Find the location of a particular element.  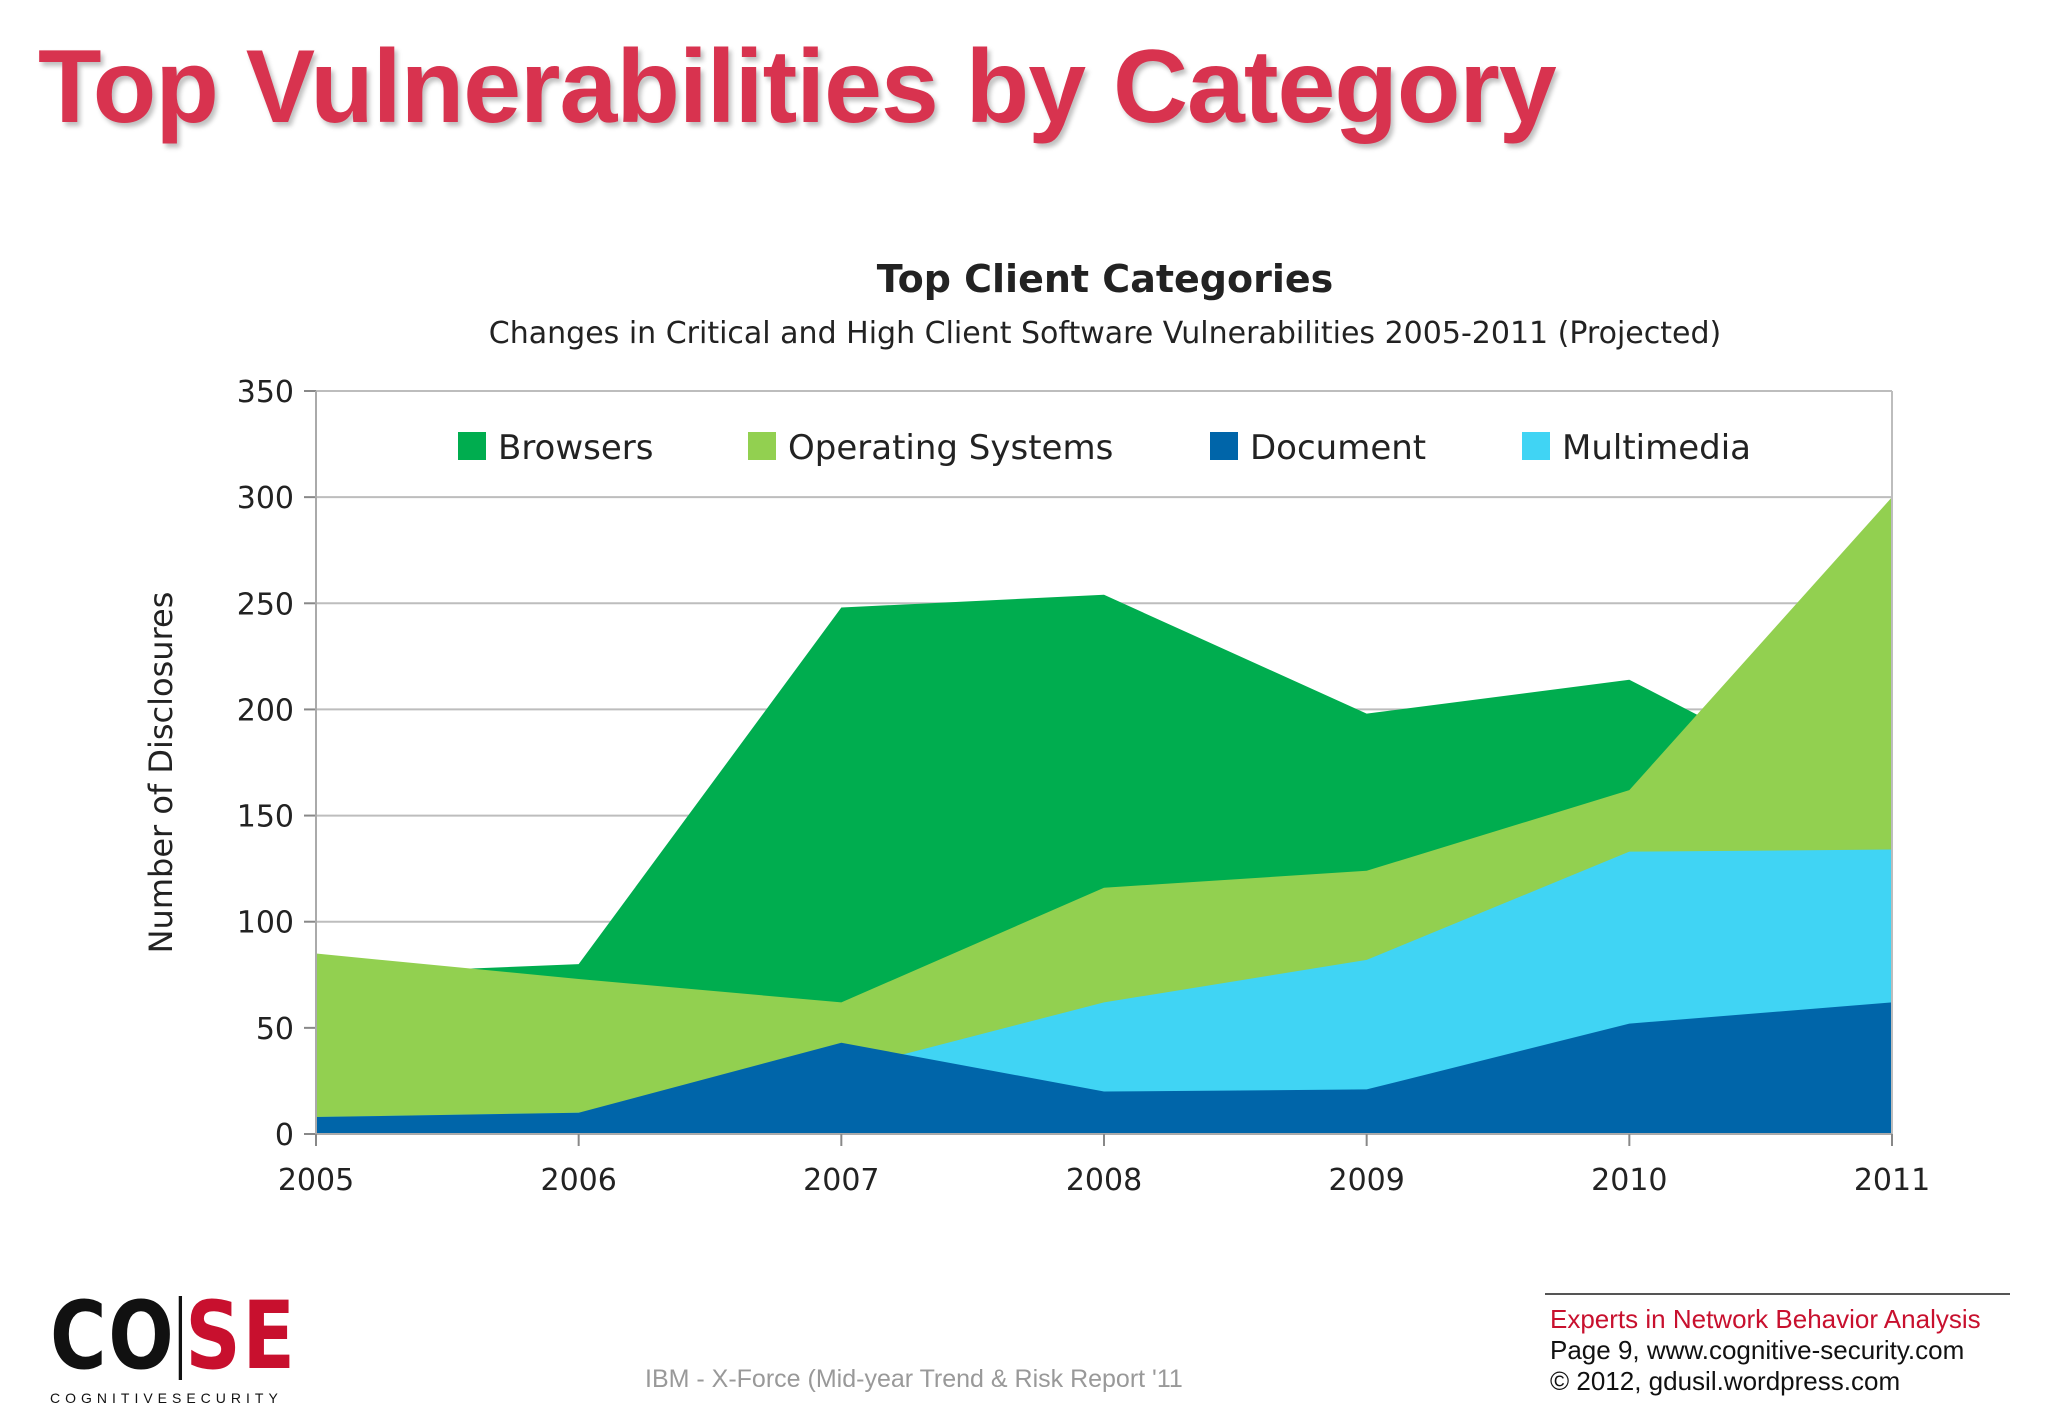

footer-divider is located at coordinates (1777, 1294).